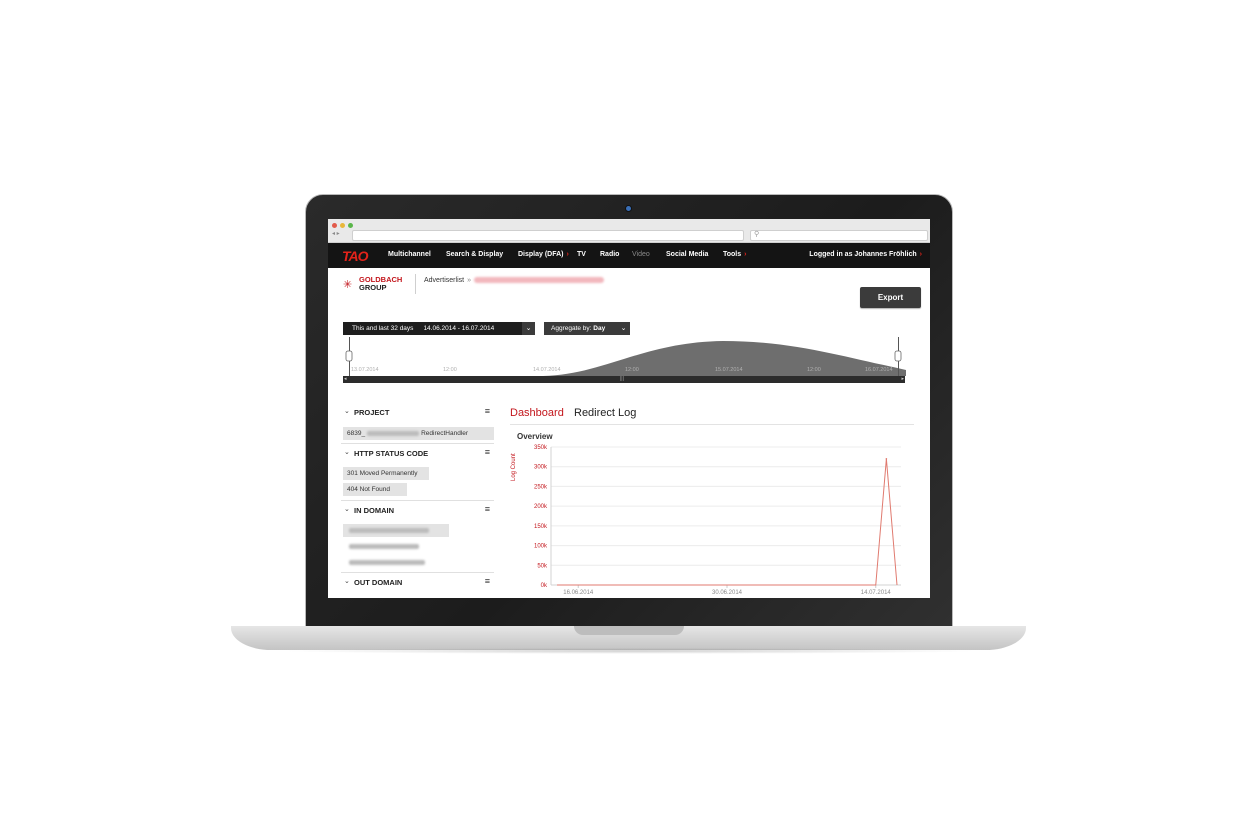  What do you see at coordinates (372, 412) in the screenshot?
I see `filter-title: PROJECT` at bounding box center [372, 412].